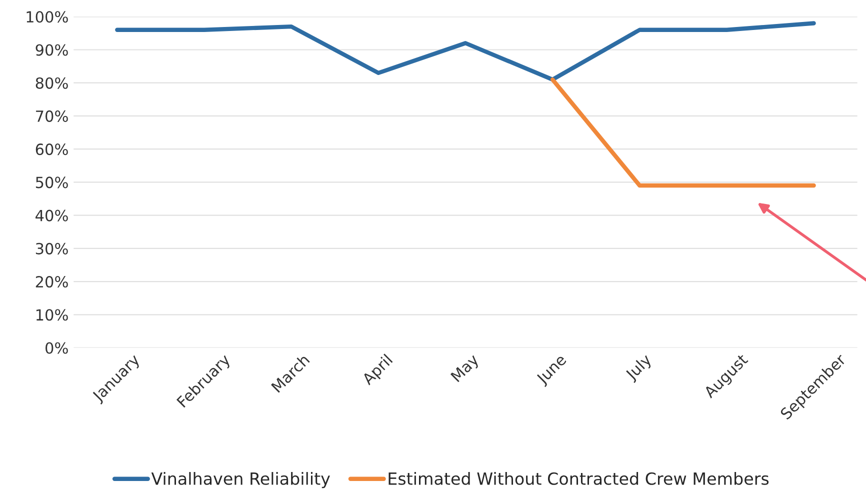 Image resolution: width=866 pixels, height=504 pixels. What do you see at coordinates (578, 478) in the screenshot?
I see `legend-label: Estimated Without Contracted Crew Members` at bounding box center [578, 478].